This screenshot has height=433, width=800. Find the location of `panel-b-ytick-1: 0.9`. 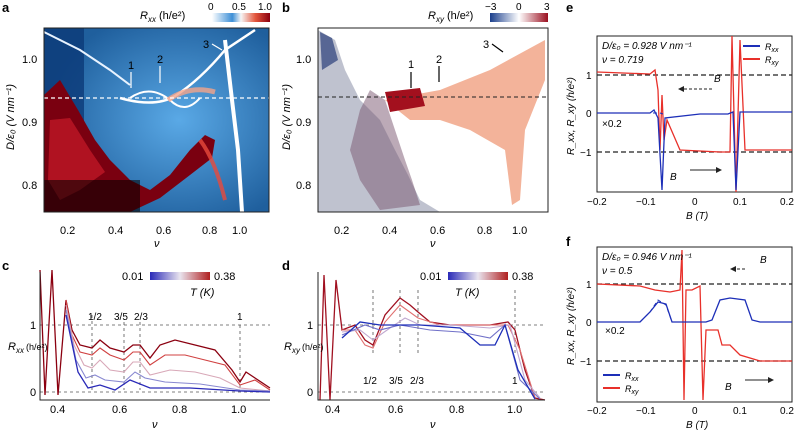

panel-b-ytick-1: 0.9 is located at coordinates (303, 123).